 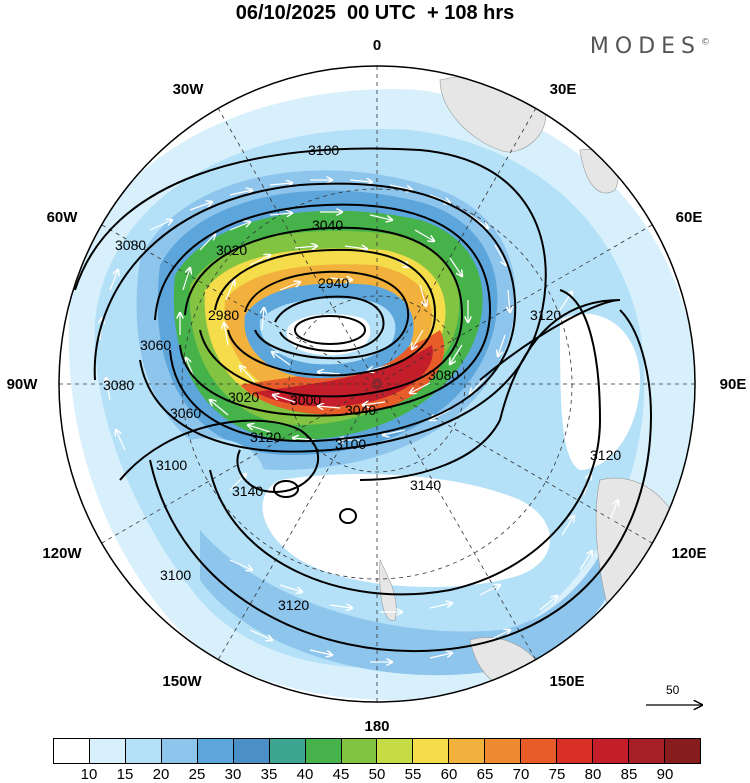 What do you see at coordinates (233, 774) in the screenshot?
I see `colorbar-tick-label: 30` at bounding box center [233, 774].